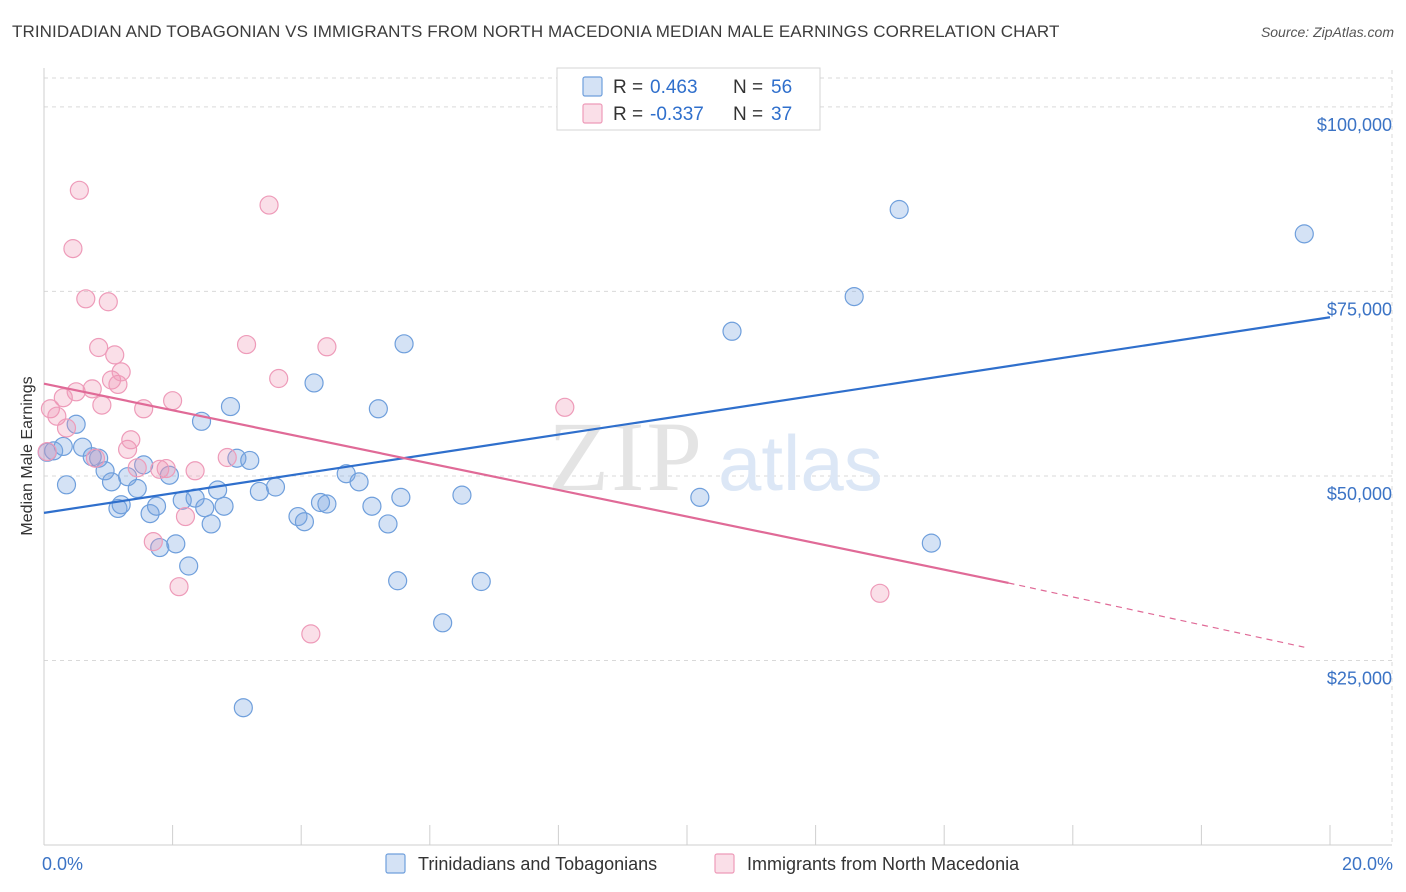 The width and height of the screenshot is (1406, 892). I want to click on y-tick-label-1: $50,000, so click(1359, 494).